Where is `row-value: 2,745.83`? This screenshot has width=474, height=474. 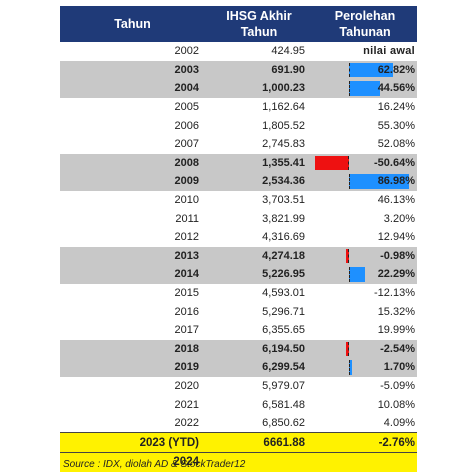 row-value: 2,745.83 is located at coordinates (283, 144).